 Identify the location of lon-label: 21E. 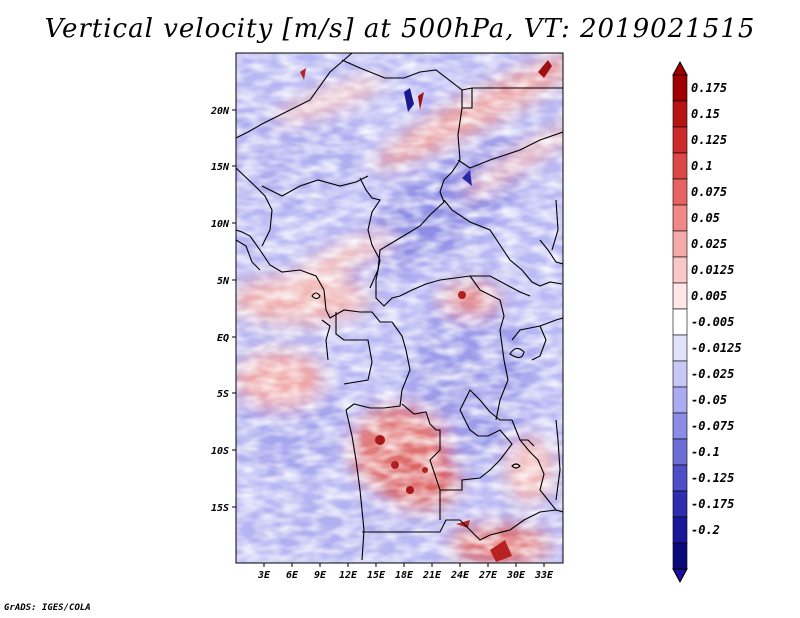
(432, 575).